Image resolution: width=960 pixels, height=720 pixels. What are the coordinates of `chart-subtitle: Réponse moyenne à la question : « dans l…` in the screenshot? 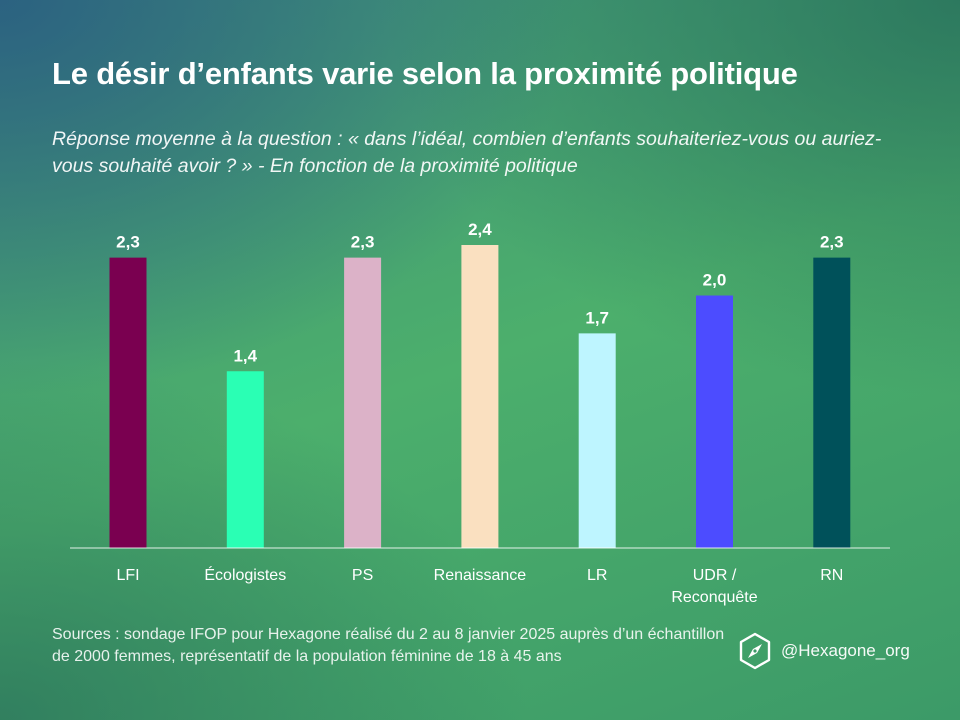 It's located at (467, 152).